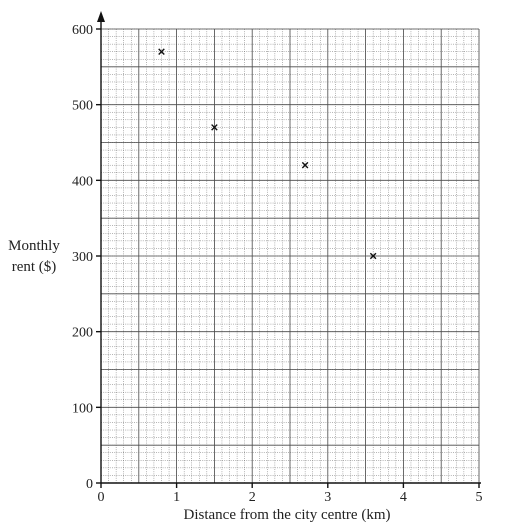  Describe the element at coordinates (82, 408) in the screenshot. I see `y-tick-label: 100` at that location.